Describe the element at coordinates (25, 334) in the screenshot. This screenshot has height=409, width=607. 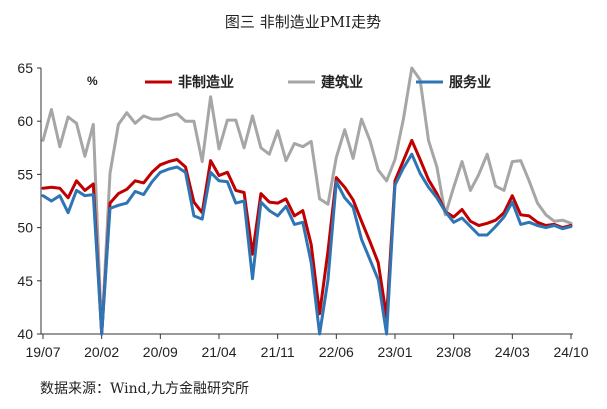
I see `y-tick-label: 40` at that location.